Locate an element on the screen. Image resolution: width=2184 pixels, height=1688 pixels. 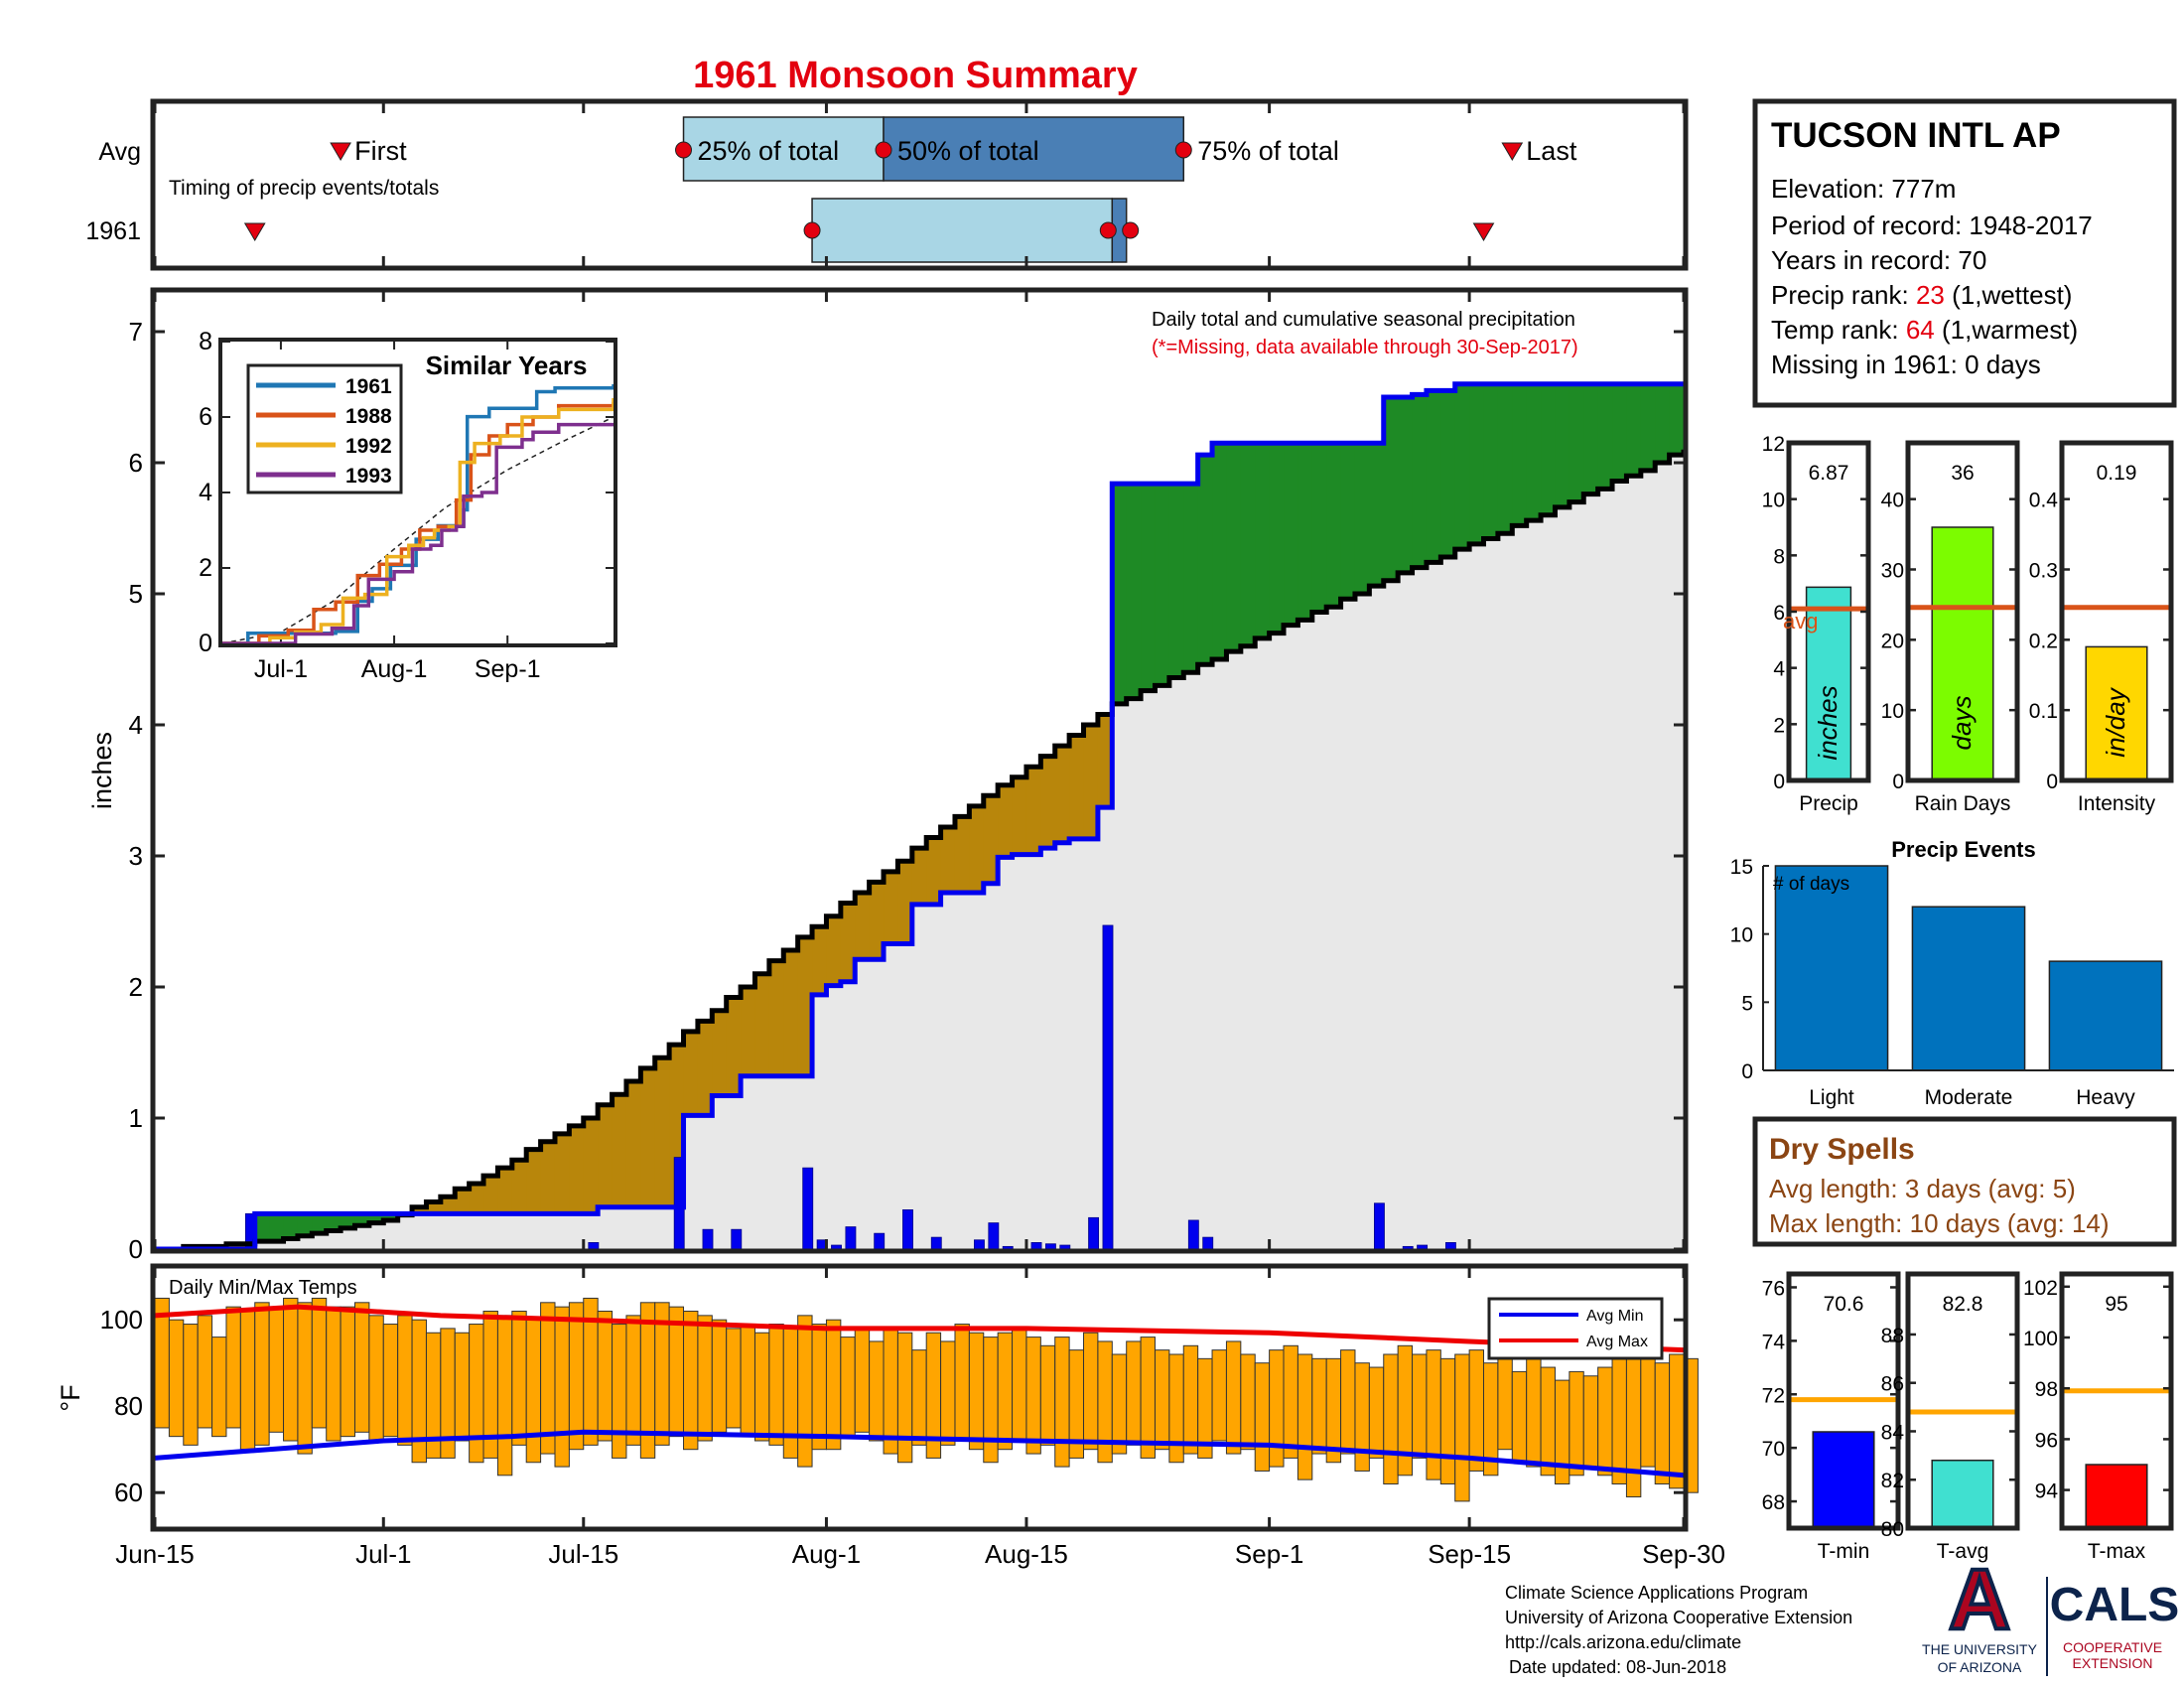
raindays-ytick-label: 20 is located at coordinates (1892, 641).